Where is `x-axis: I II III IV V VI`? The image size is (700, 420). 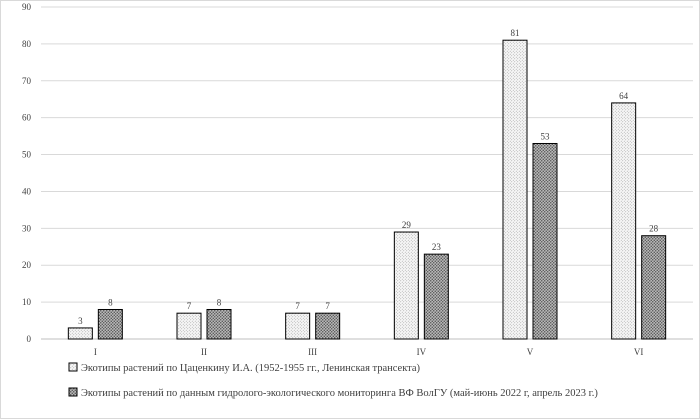
x-axis: I II III IV V VI is located at coordinates (369, 352).